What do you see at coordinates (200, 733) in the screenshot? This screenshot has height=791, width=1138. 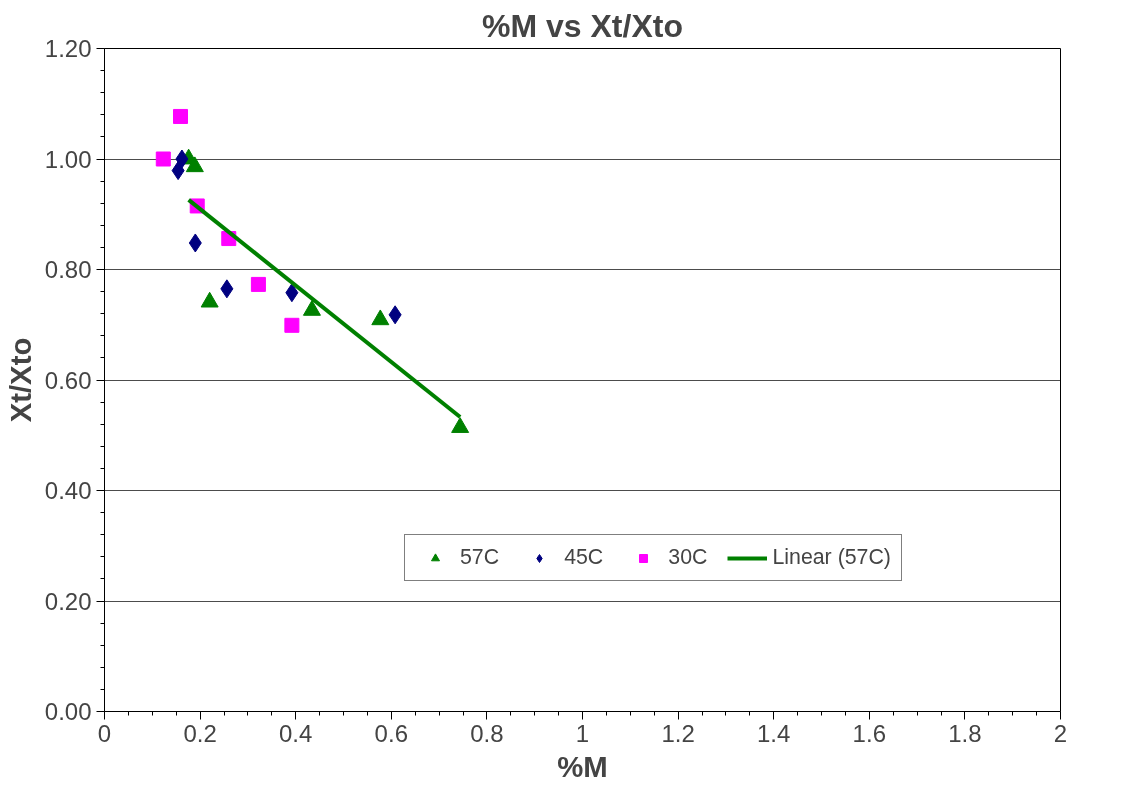 I see `x-tick-label: 0.2` at bounding box center [200, 733].